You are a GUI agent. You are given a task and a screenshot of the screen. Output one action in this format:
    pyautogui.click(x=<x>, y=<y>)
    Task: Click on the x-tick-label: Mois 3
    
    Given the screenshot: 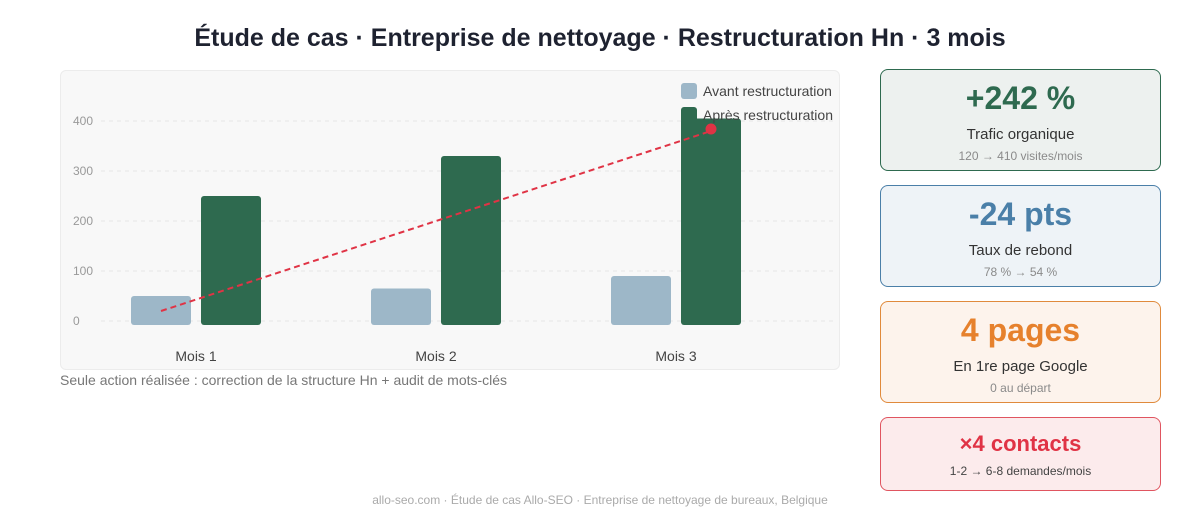 What is the action you would take?
    pyautogui.click(x=675, y=356)
    